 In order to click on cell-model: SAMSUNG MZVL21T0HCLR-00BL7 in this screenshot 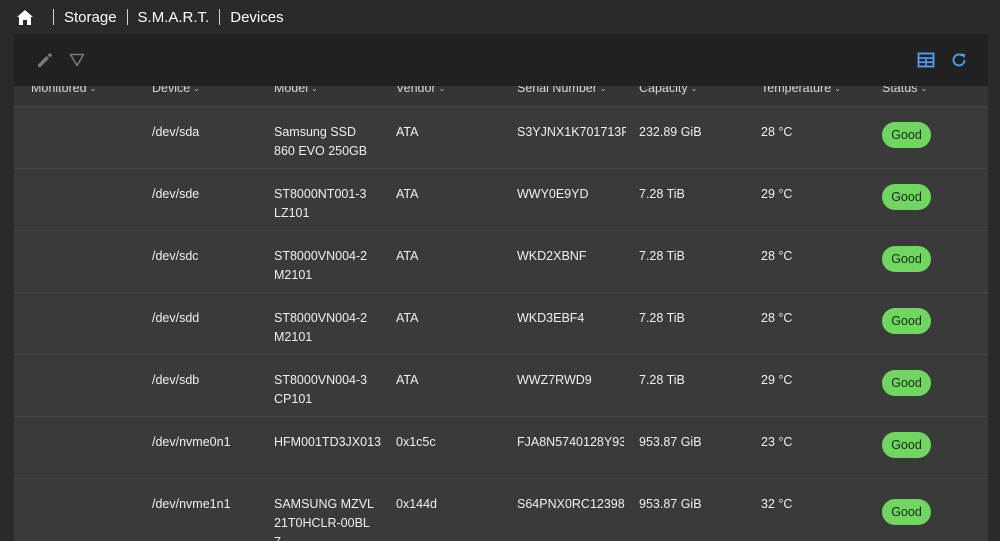, I will do `click(324, 519)`.